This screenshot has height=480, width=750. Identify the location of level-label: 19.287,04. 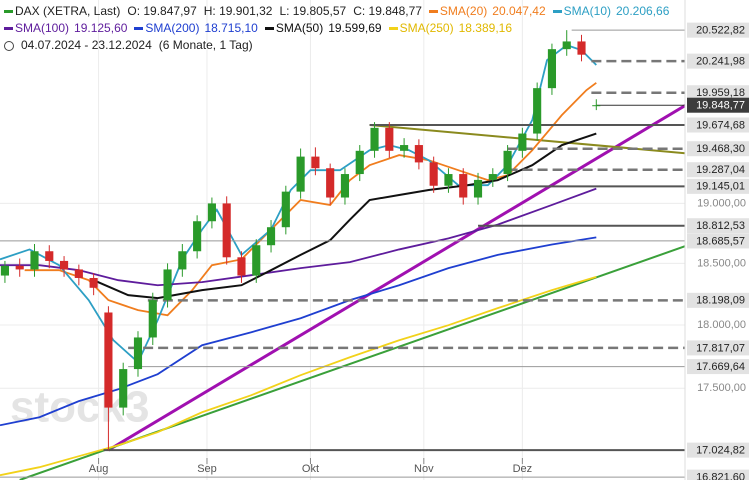
(720, 170).